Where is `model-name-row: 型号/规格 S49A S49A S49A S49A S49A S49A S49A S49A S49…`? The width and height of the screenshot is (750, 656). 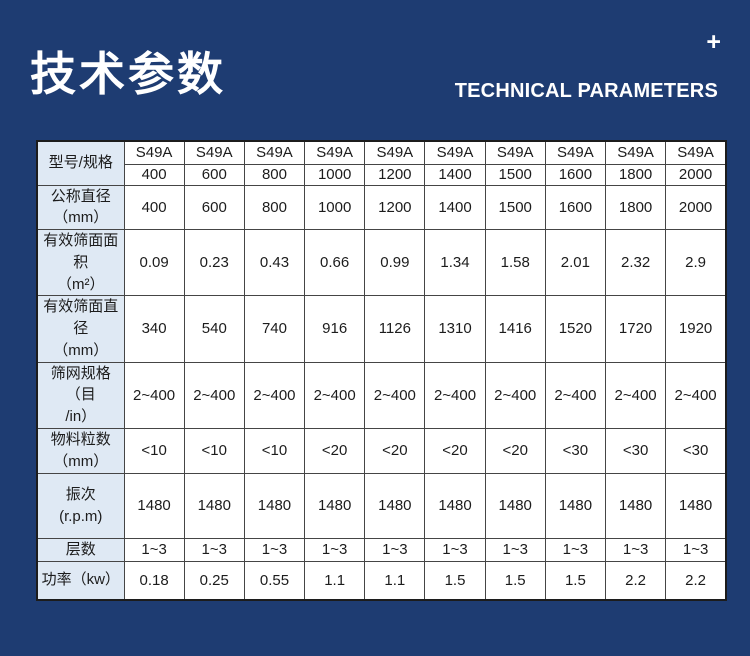 model-name-row: 型号/规格 S49A S49A S49A S49A S49A S49A S49A S49A S49… is located at coordinates (381, 163).